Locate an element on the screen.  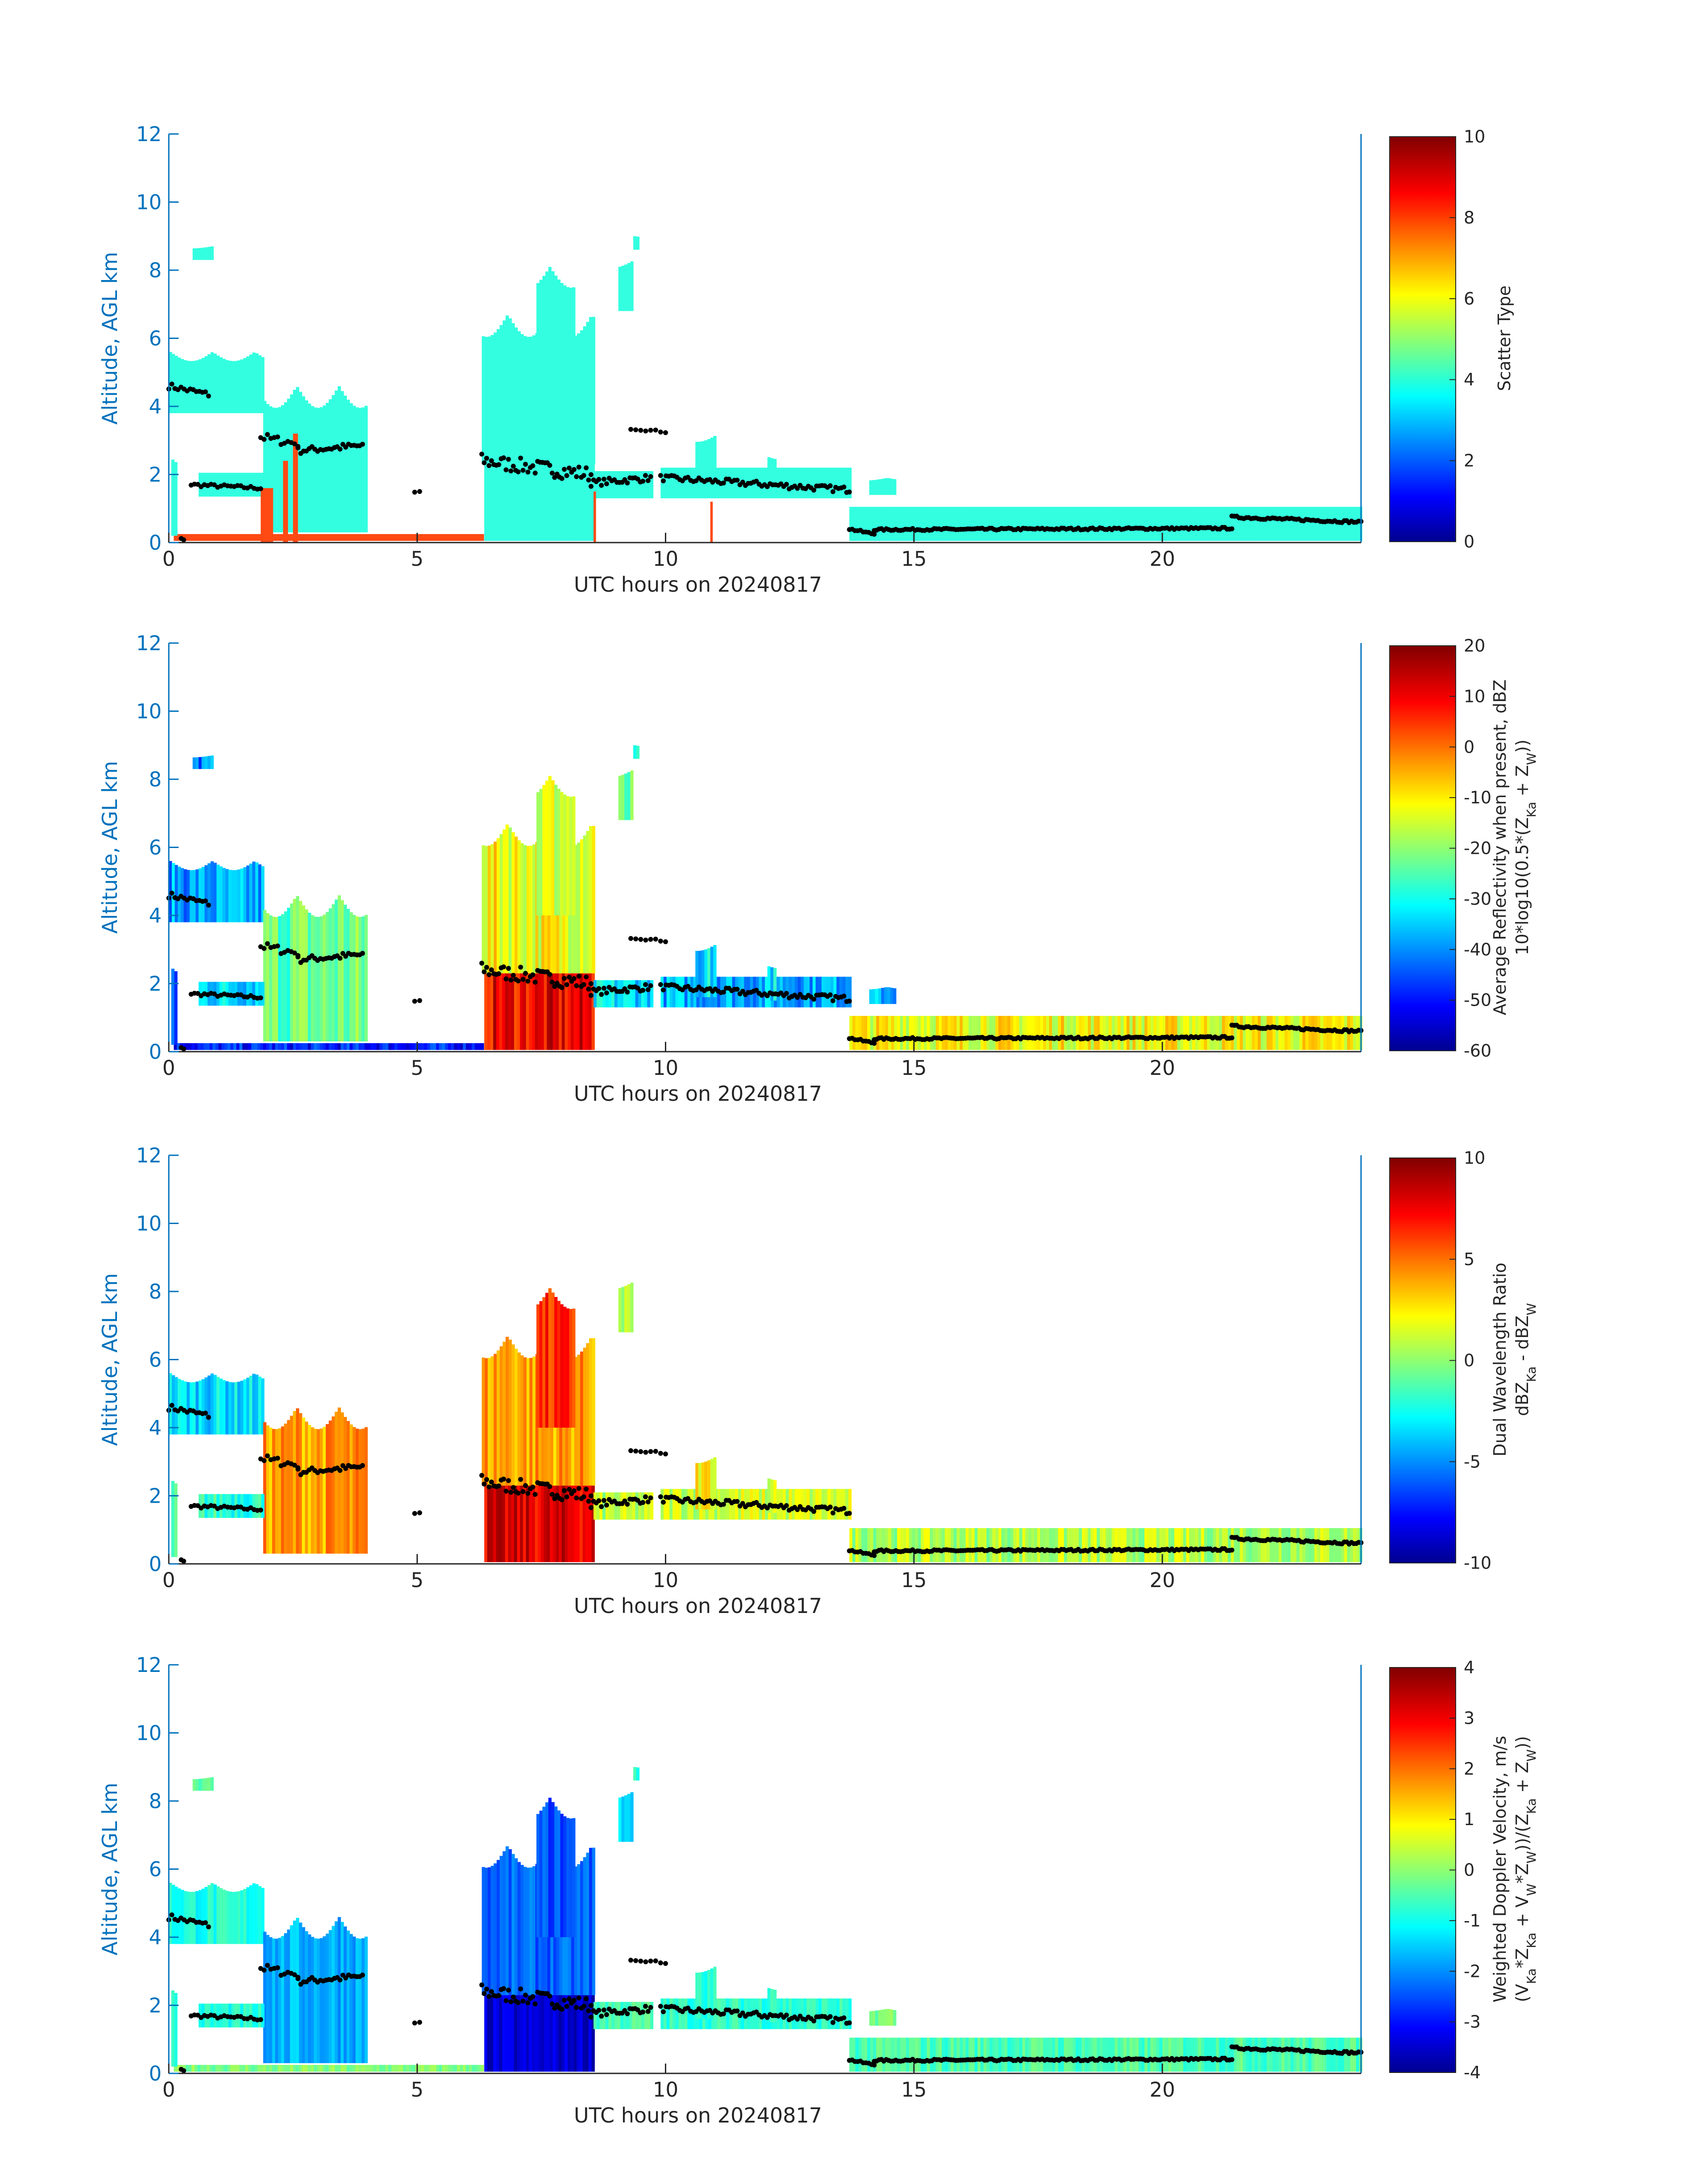
y-tick-label: 8 is located at coordinates (155, 1801).